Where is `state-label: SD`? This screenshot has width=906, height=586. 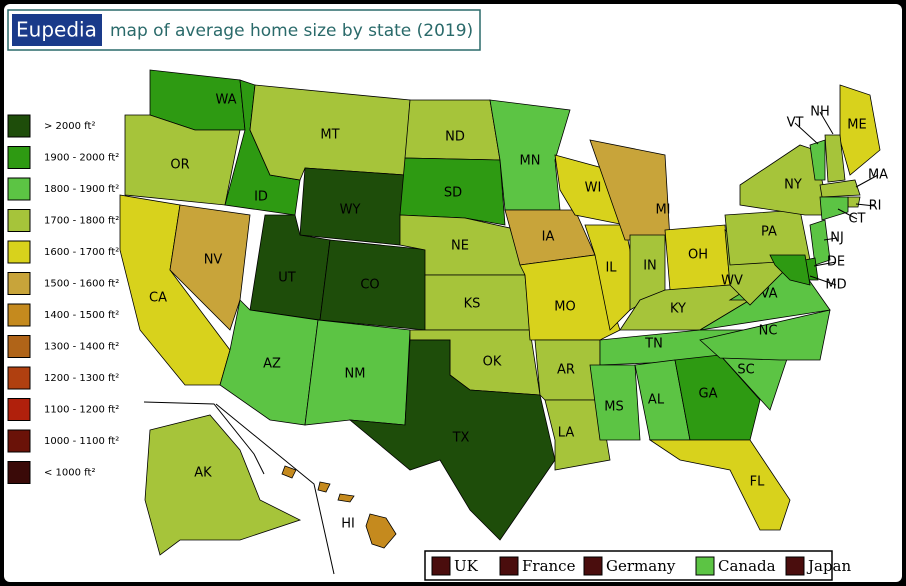 state-label: SD is located at coordinates (453, 193).